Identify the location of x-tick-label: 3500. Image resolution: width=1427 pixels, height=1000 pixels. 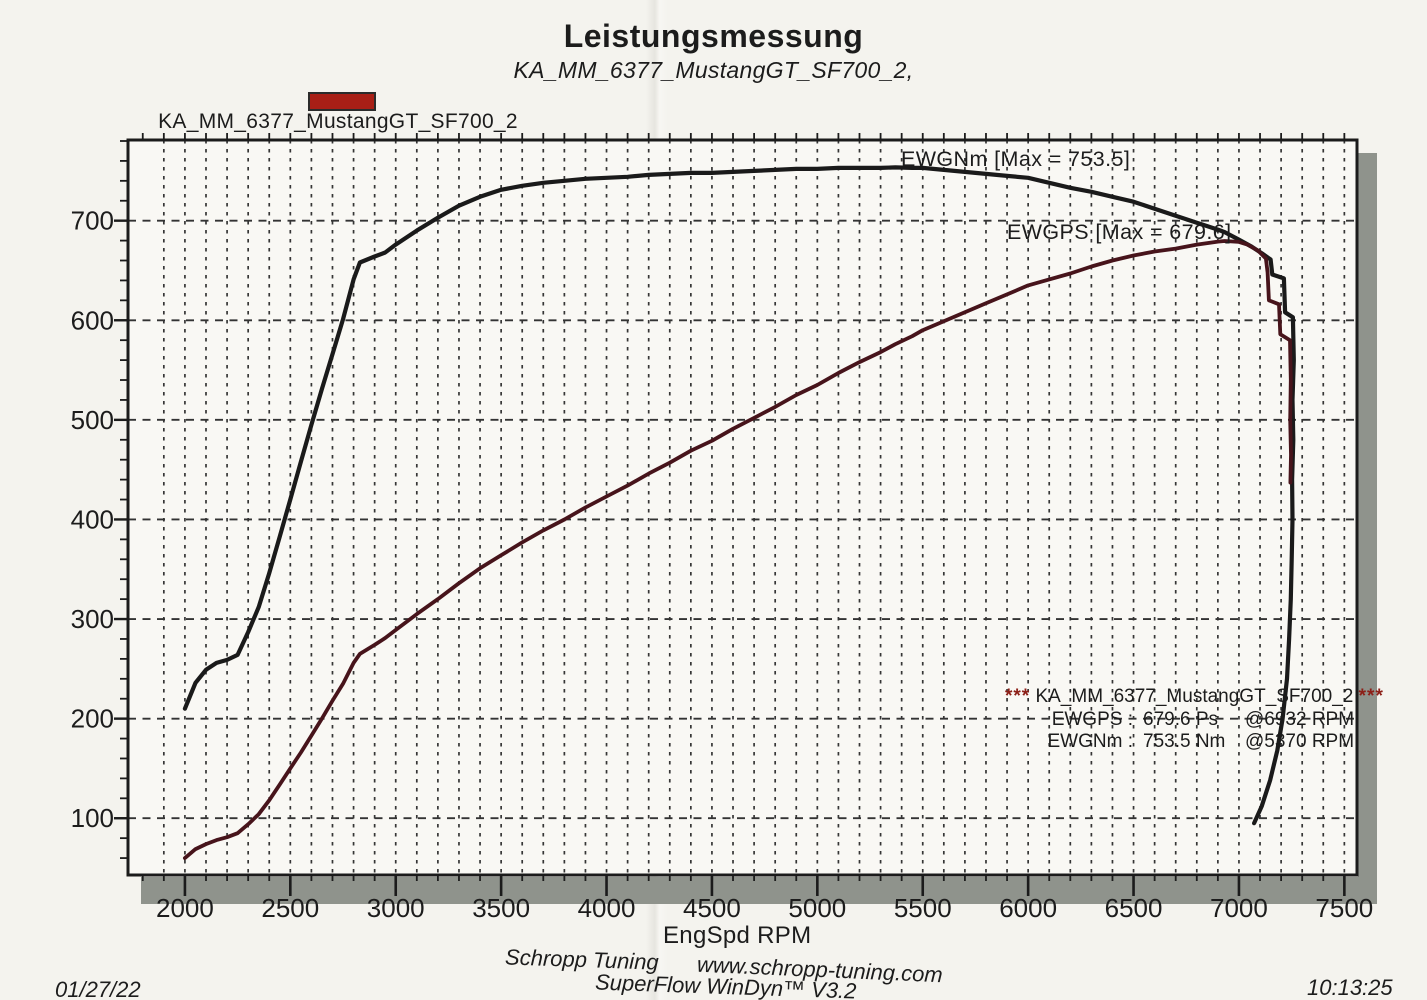
(501, 908).